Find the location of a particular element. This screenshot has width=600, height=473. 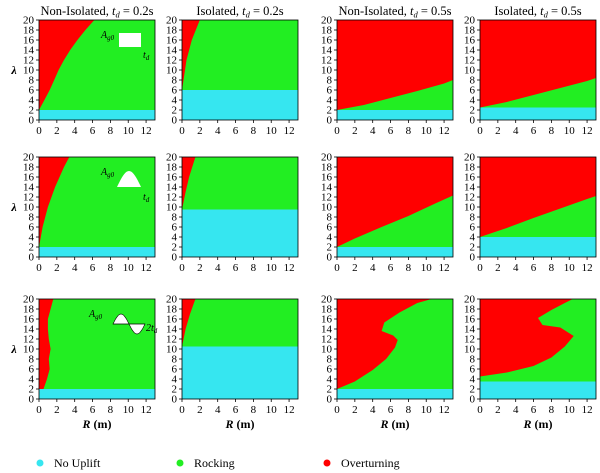

panel-title: Isolated, td = 0.5s is located at coordinates (537, 12).